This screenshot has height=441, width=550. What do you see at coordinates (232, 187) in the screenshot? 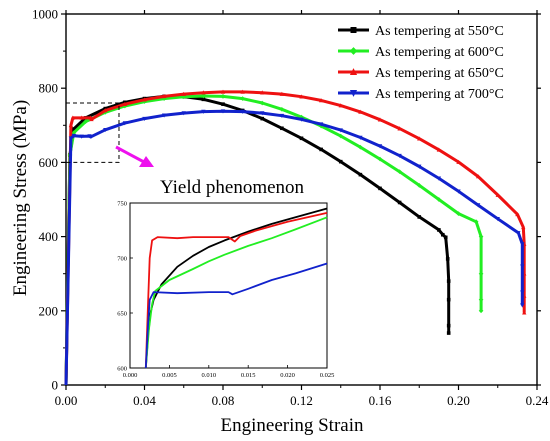
I see `yield-annotation: Yield phenomenon` at bounding box center [232, 187].